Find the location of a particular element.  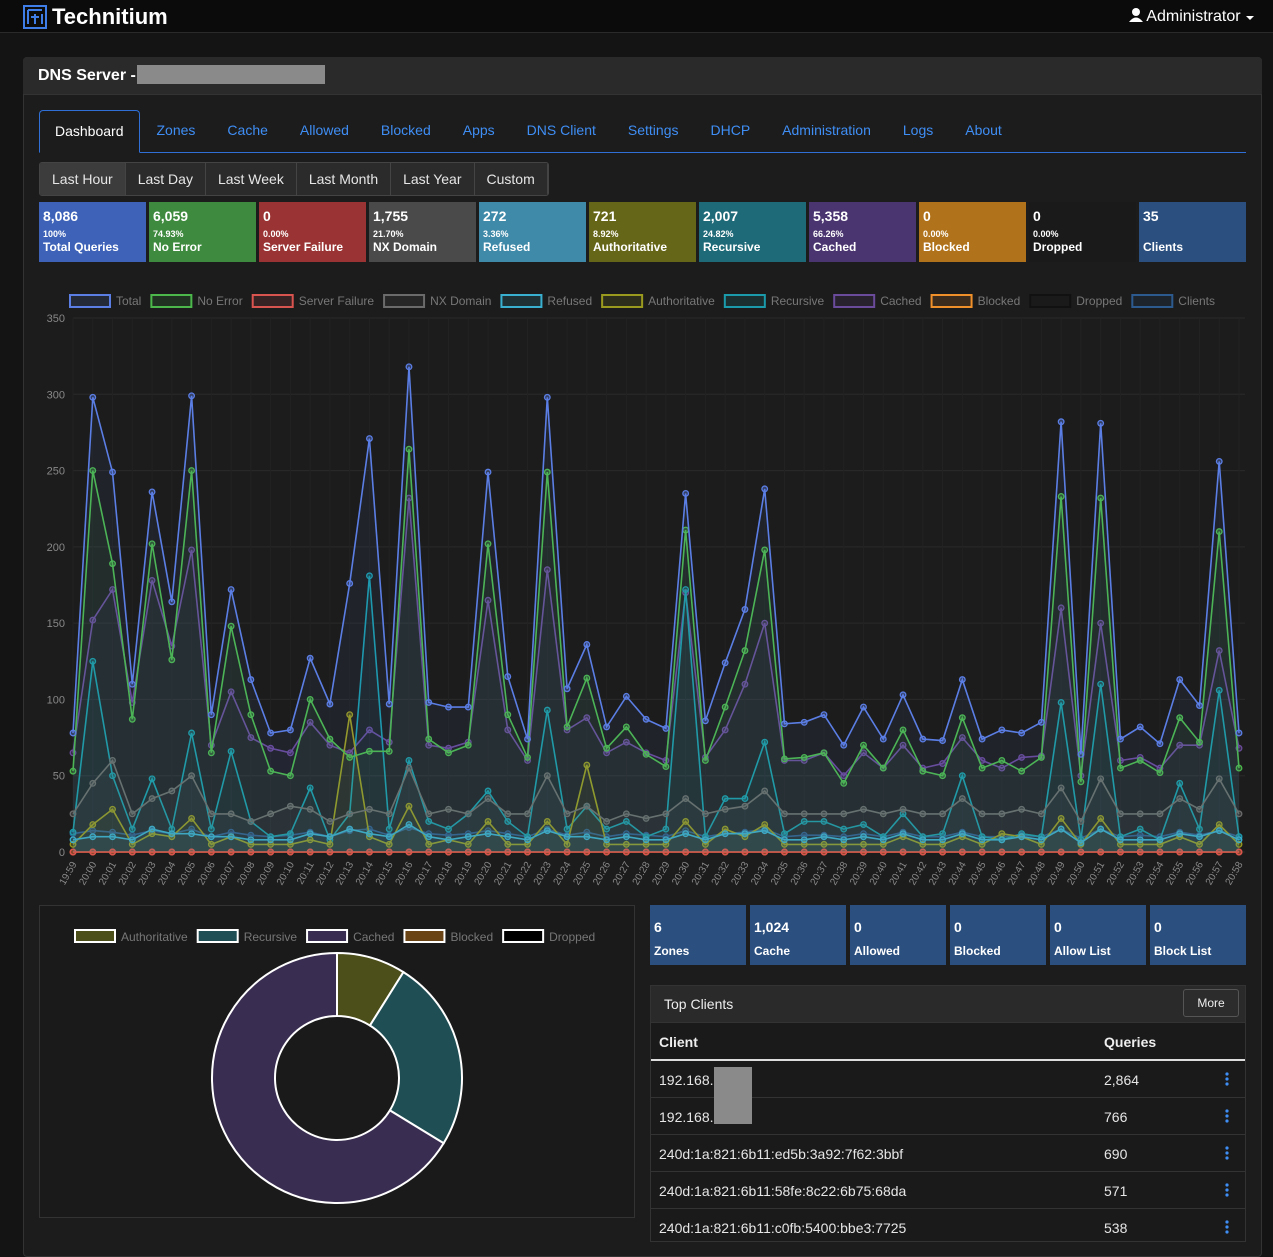

tab: Dashboard is located at coordinates (89, 131).